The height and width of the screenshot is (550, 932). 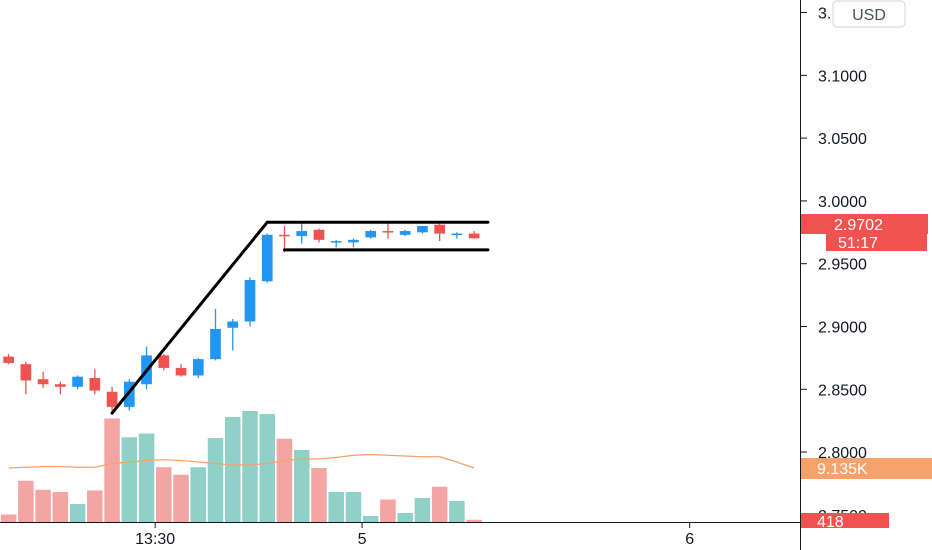 I want to click on volume-layer, so click(x=241, y=466).